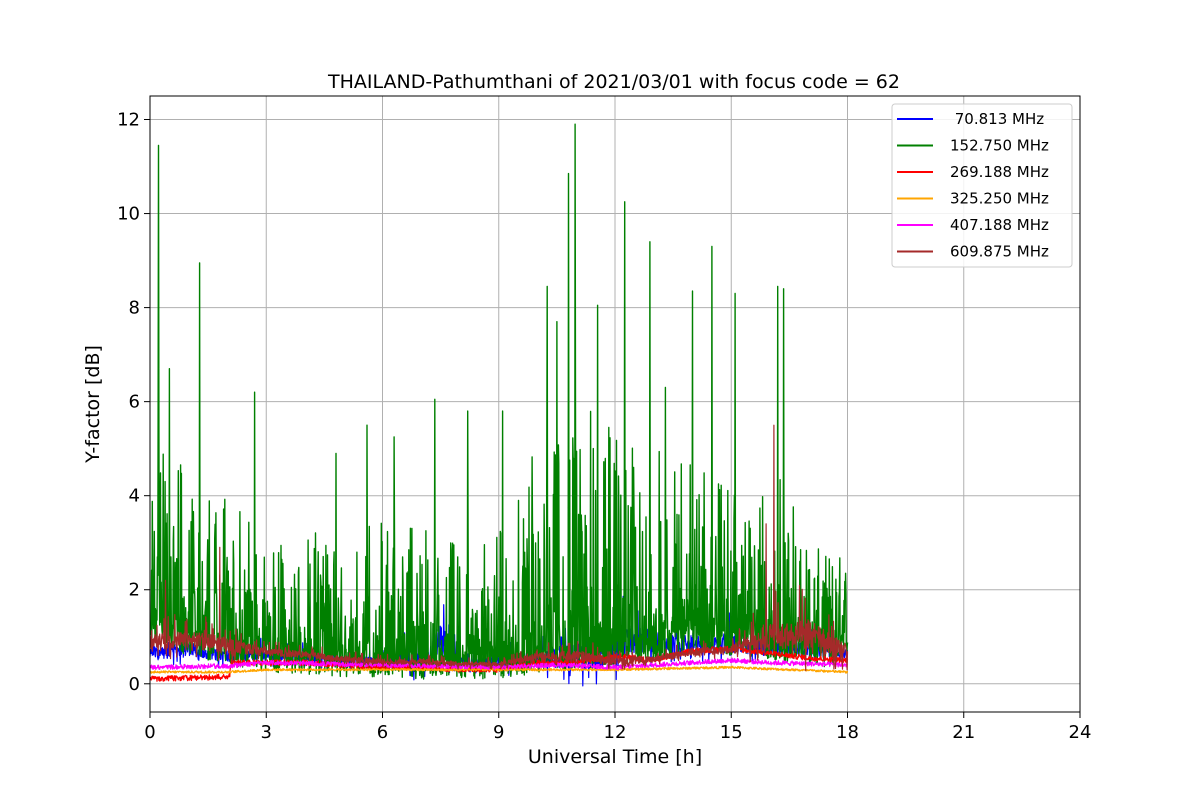 This screenshot has height=800, width=1200. What do you see at coordinates (382, 732) in the screenshot?
I see `x-tick-label: 6` at bounding box center [382, 732].